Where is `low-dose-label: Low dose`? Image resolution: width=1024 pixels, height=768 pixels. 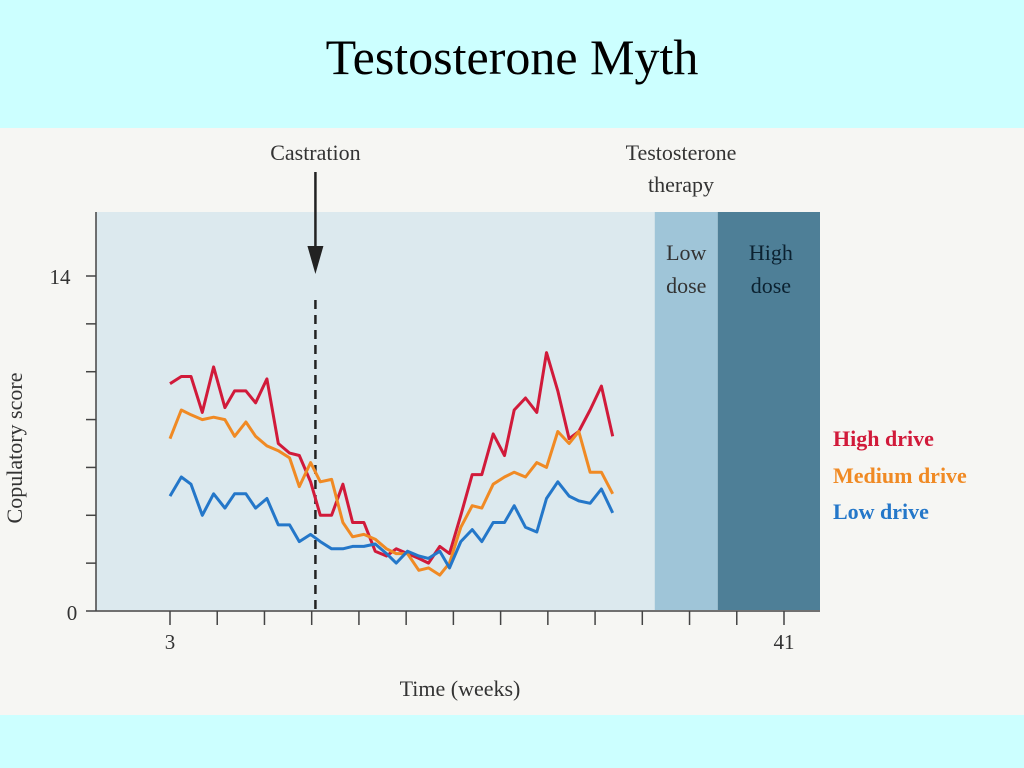
low-dose-label: Low dose is located at coordinates (686, 269).